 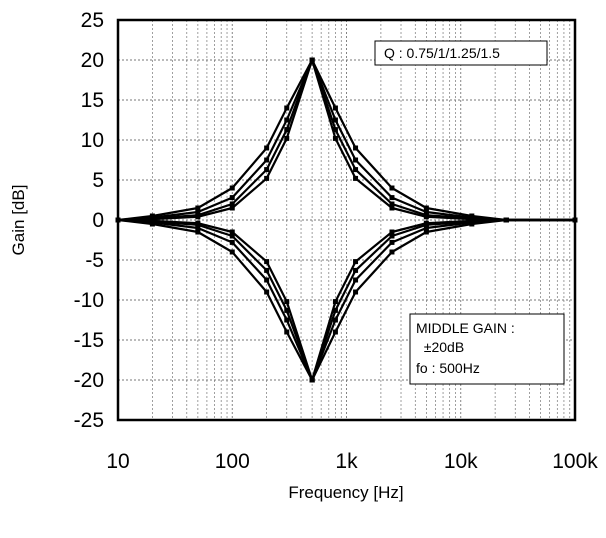 I want to click on x-axis-label: Frequency [Hz], so click(x=345, y=492).